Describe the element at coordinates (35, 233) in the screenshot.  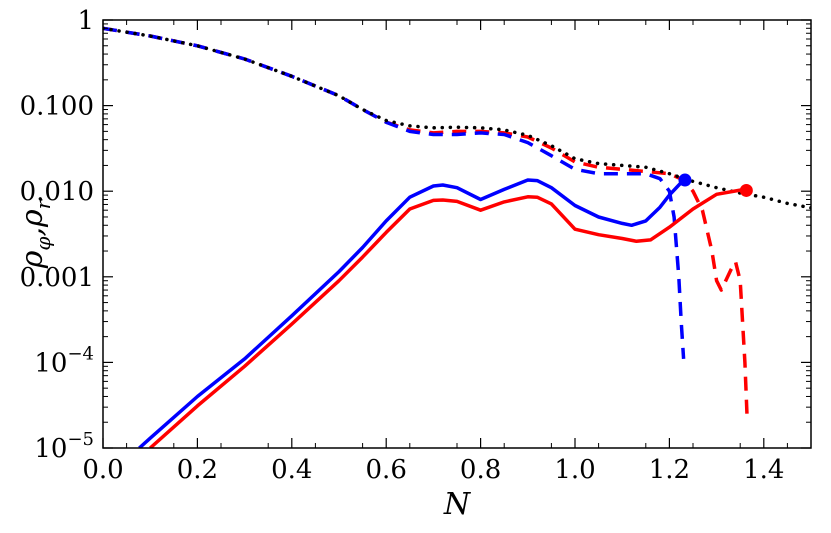
I see `y-axis-title: ρφ,ρr` at that location.